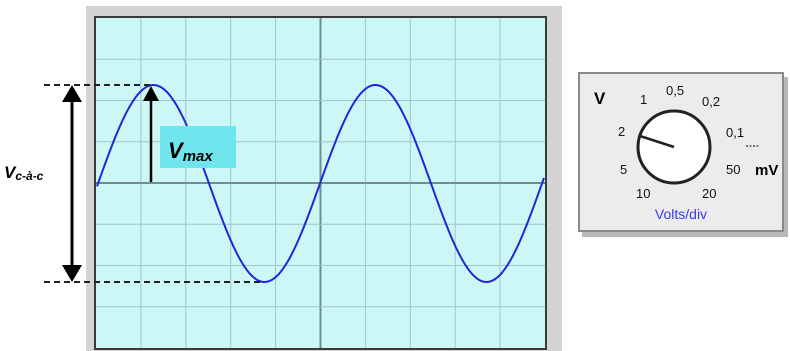 This screenshot has width=790, height=351. I want to click on knob-scale-5: 5, so click(623, 169).